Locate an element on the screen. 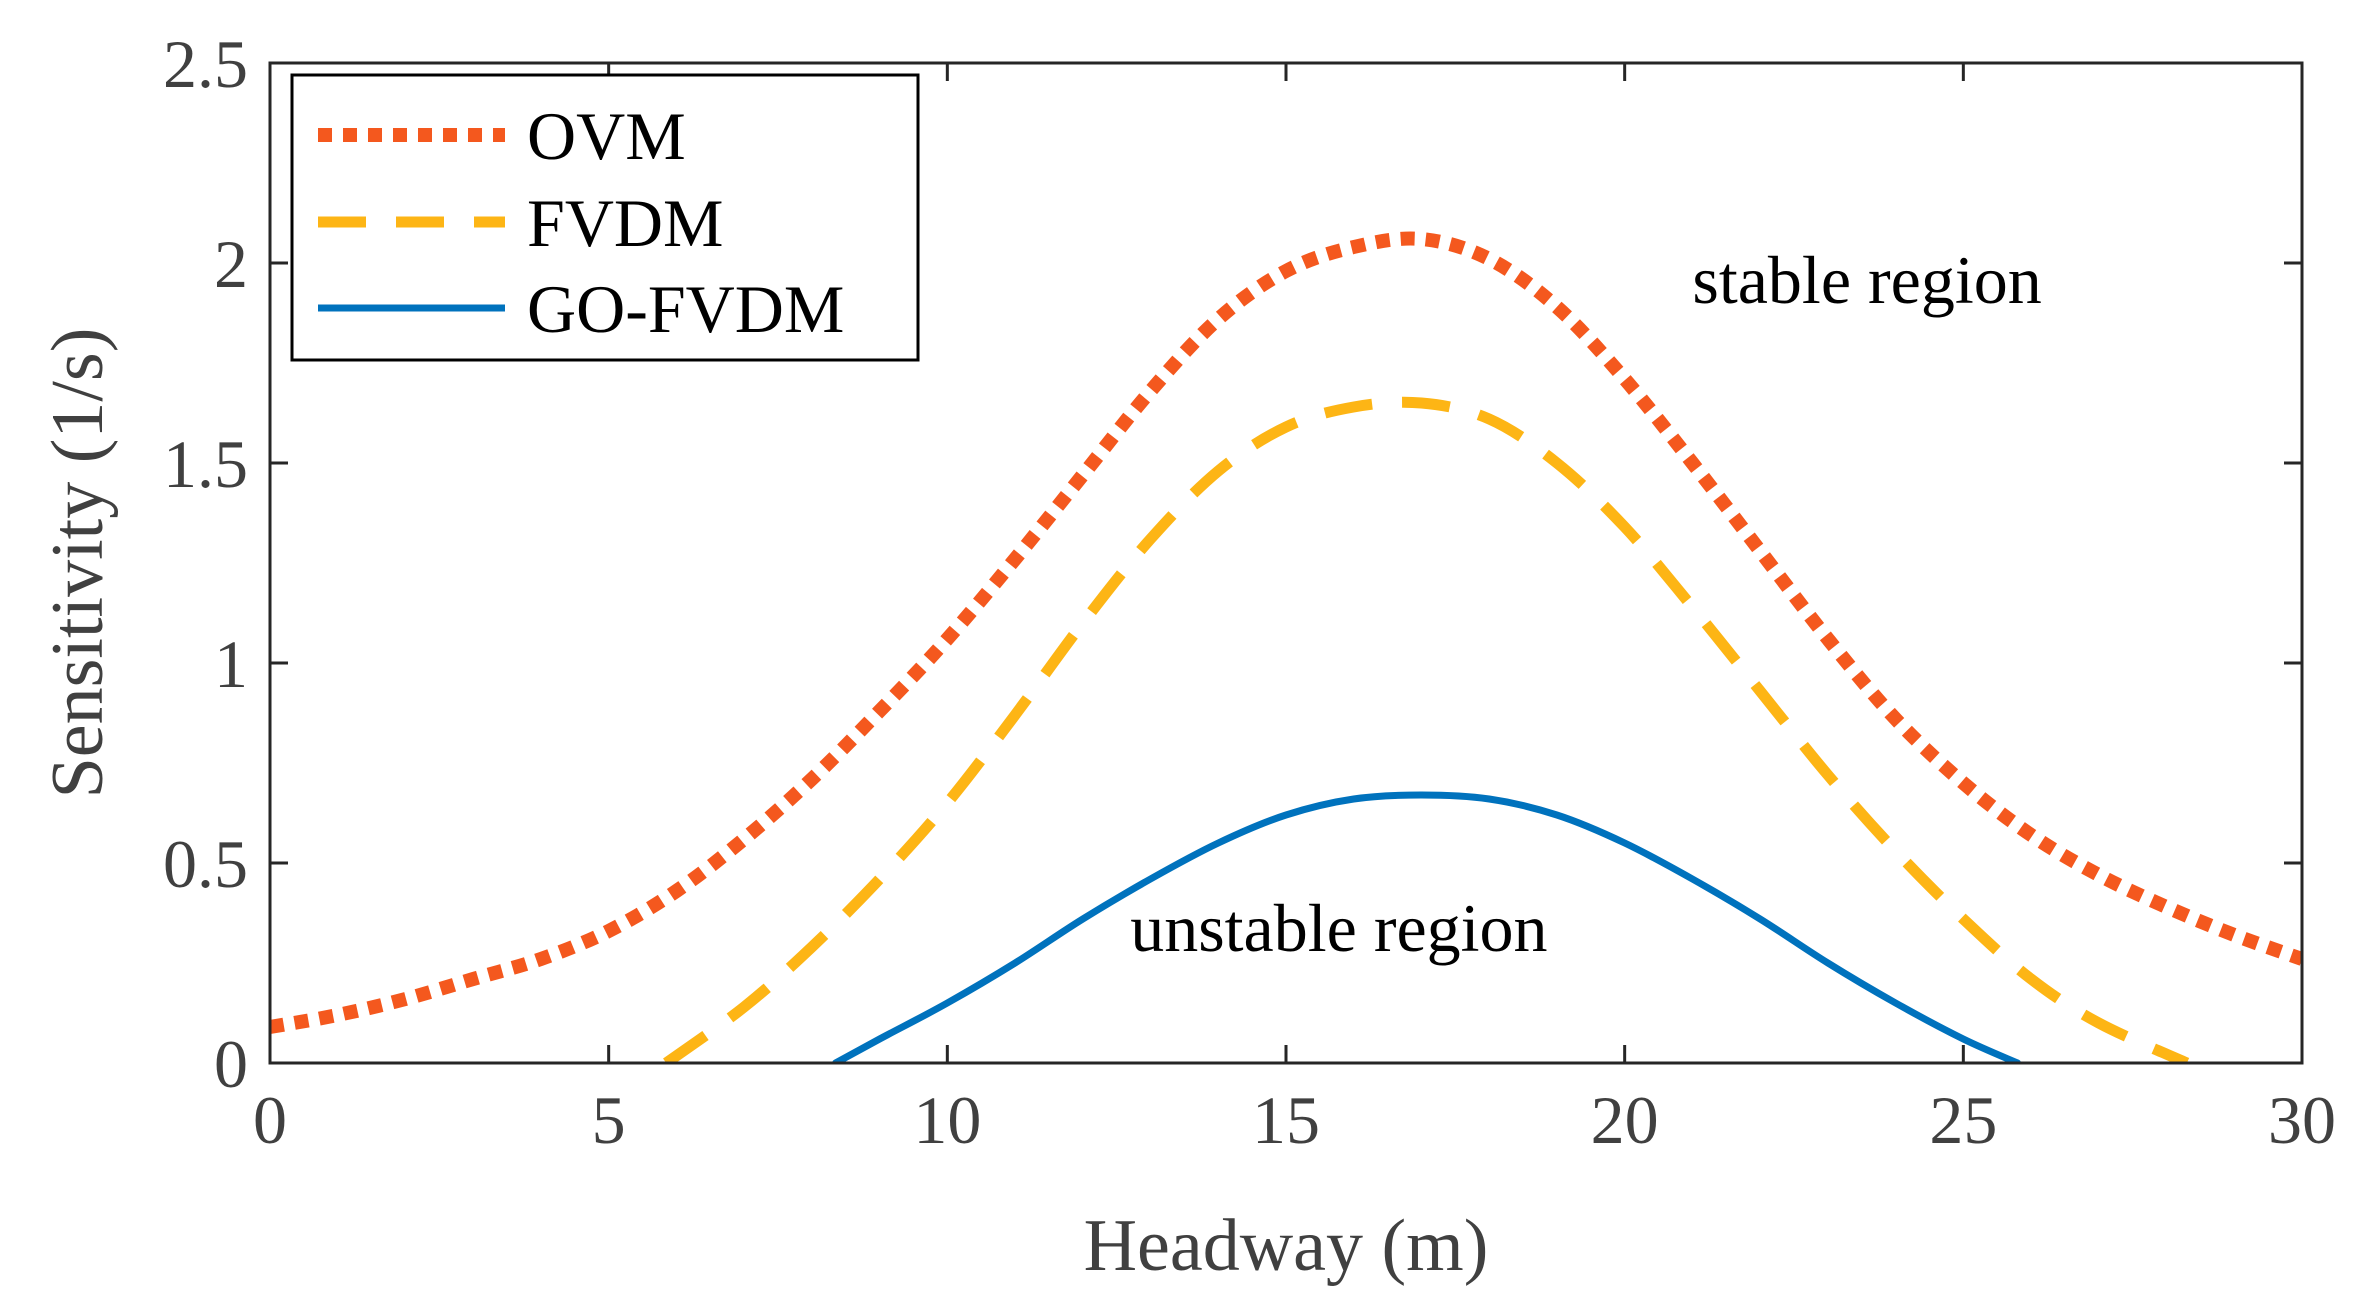 Image resolution: width=2361 pixels, height=1299 pixels. y-tick-label: 1.5 is located at coordinates (205, 464).